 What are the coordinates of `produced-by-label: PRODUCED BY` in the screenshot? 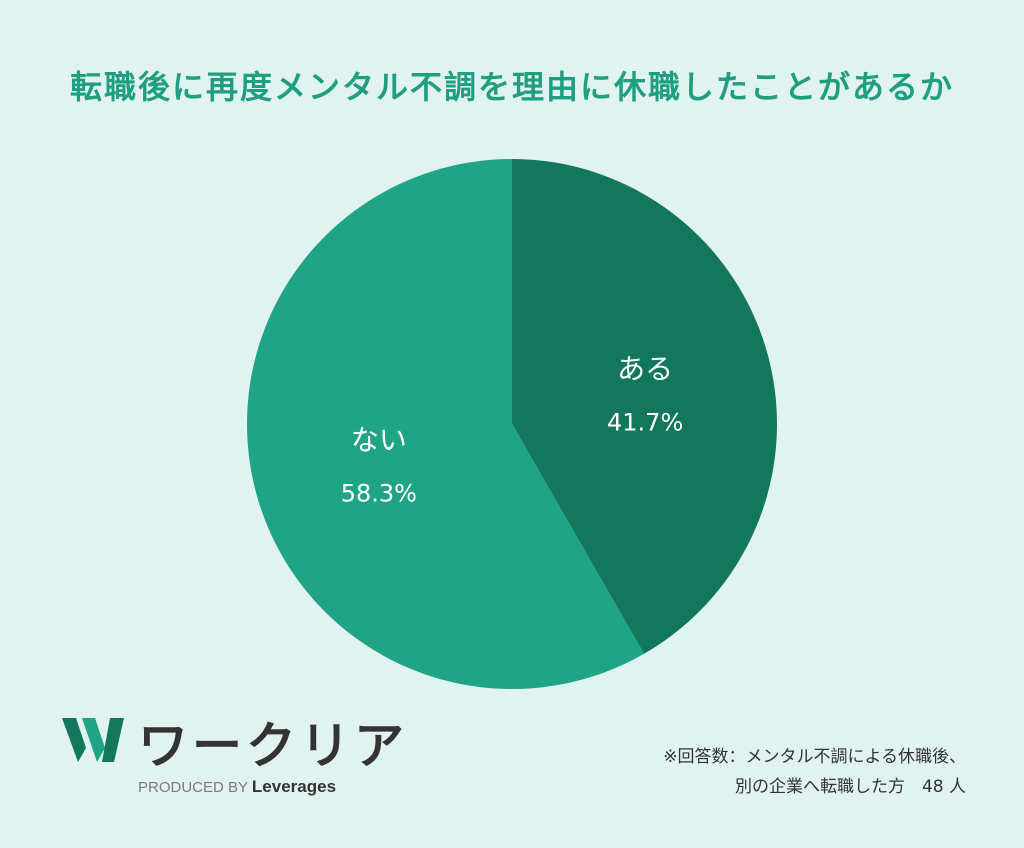 It's located at (193, 787).